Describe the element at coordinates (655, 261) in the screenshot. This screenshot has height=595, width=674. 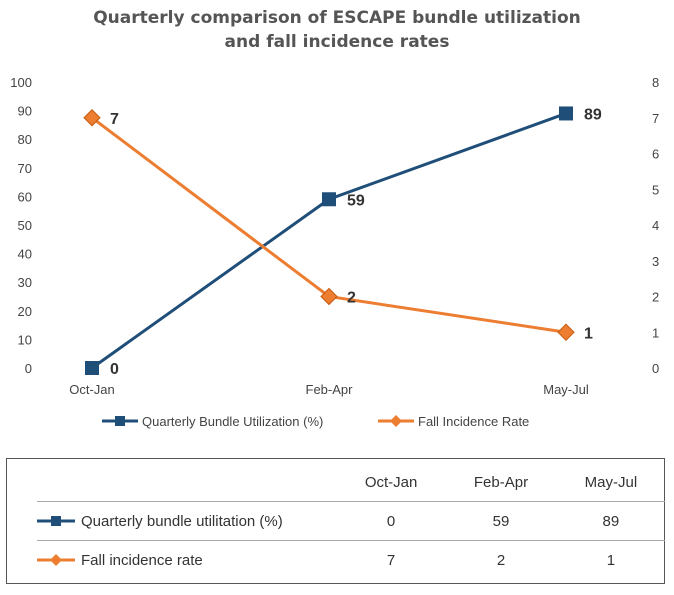
I see `y-axis-right-tick-label: 3` at that location.